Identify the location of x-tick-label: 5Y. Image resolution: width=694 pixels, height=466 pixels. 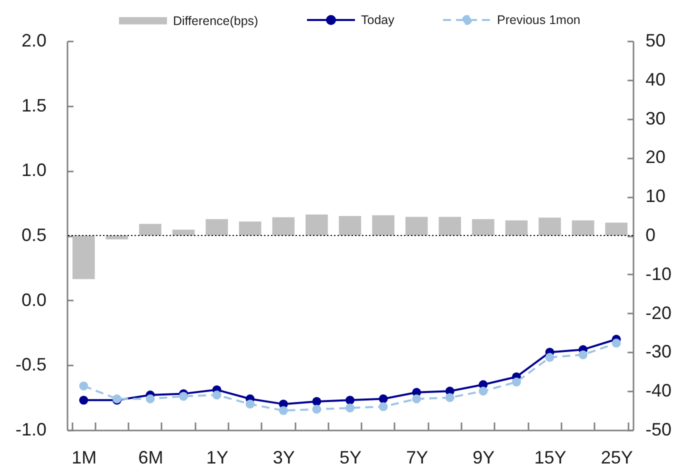
(350, 457).